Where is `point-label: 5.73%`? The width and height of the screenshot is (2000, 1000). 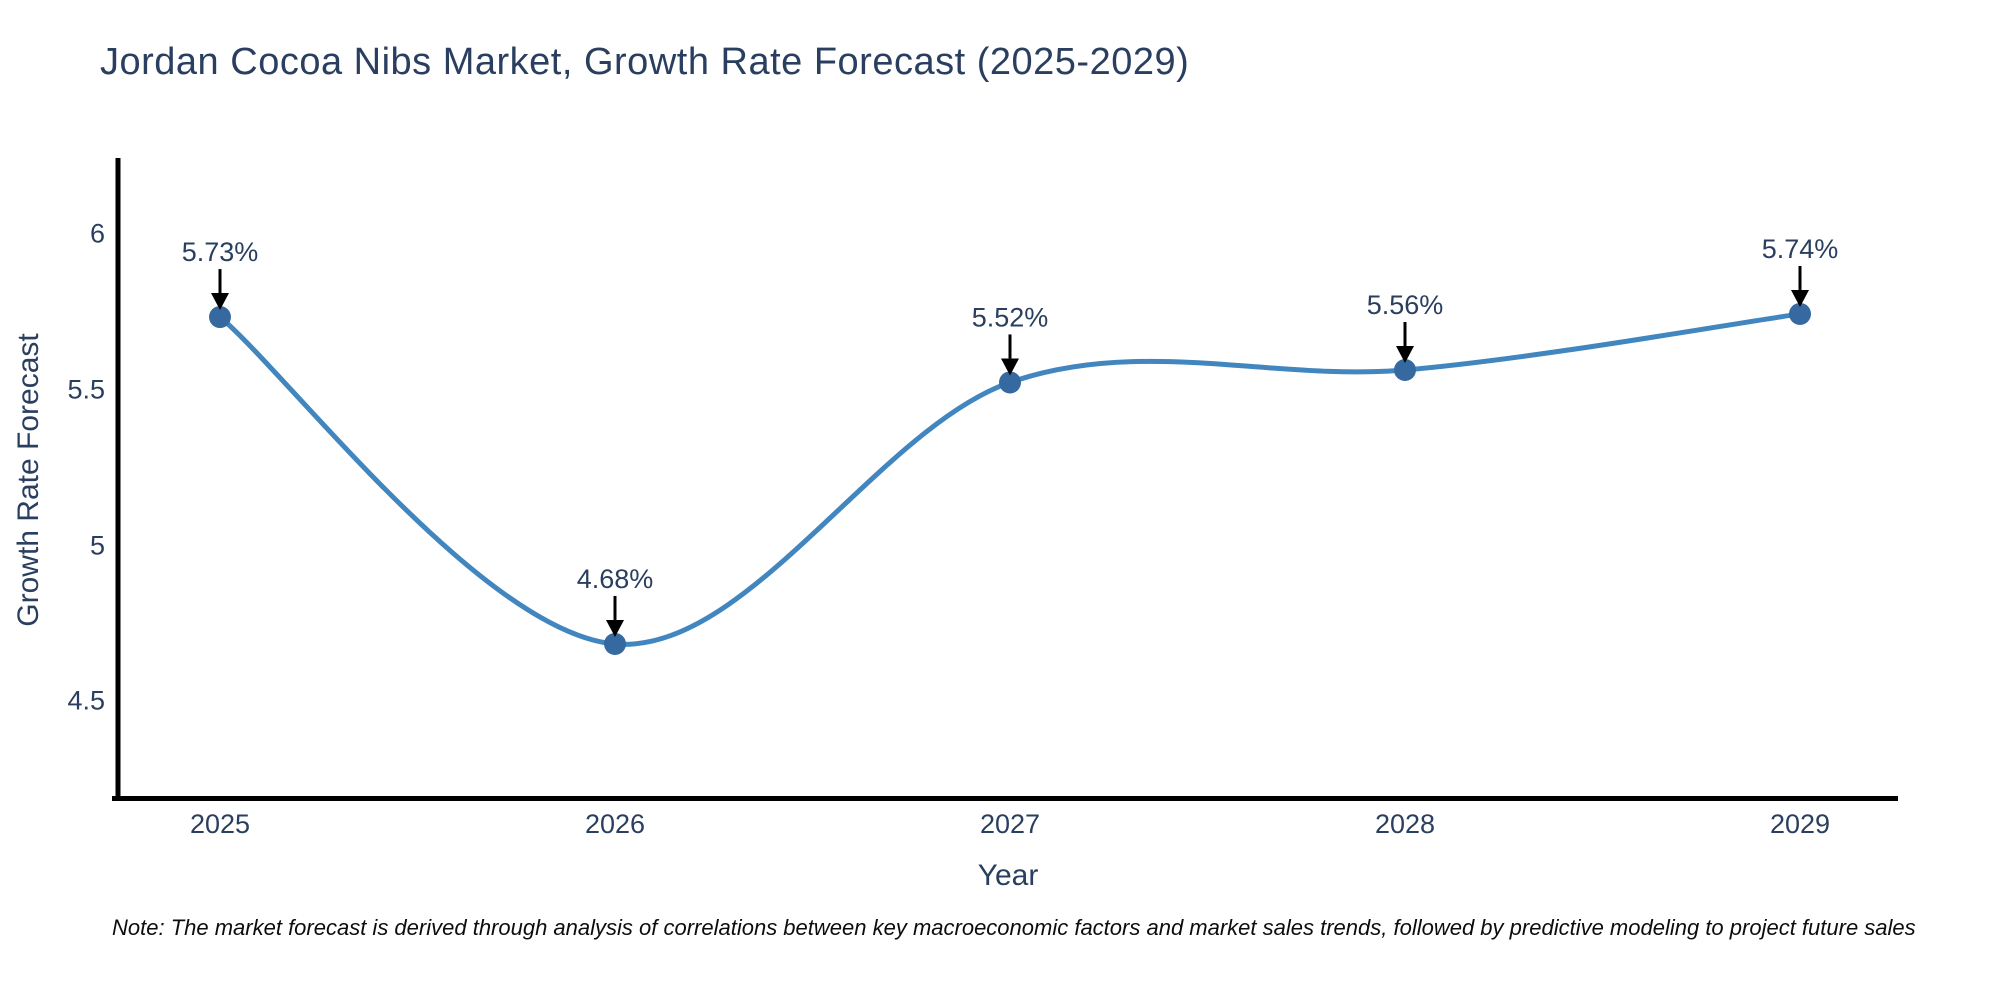 point-label: 5.73% is located at coordinates (220, 252).